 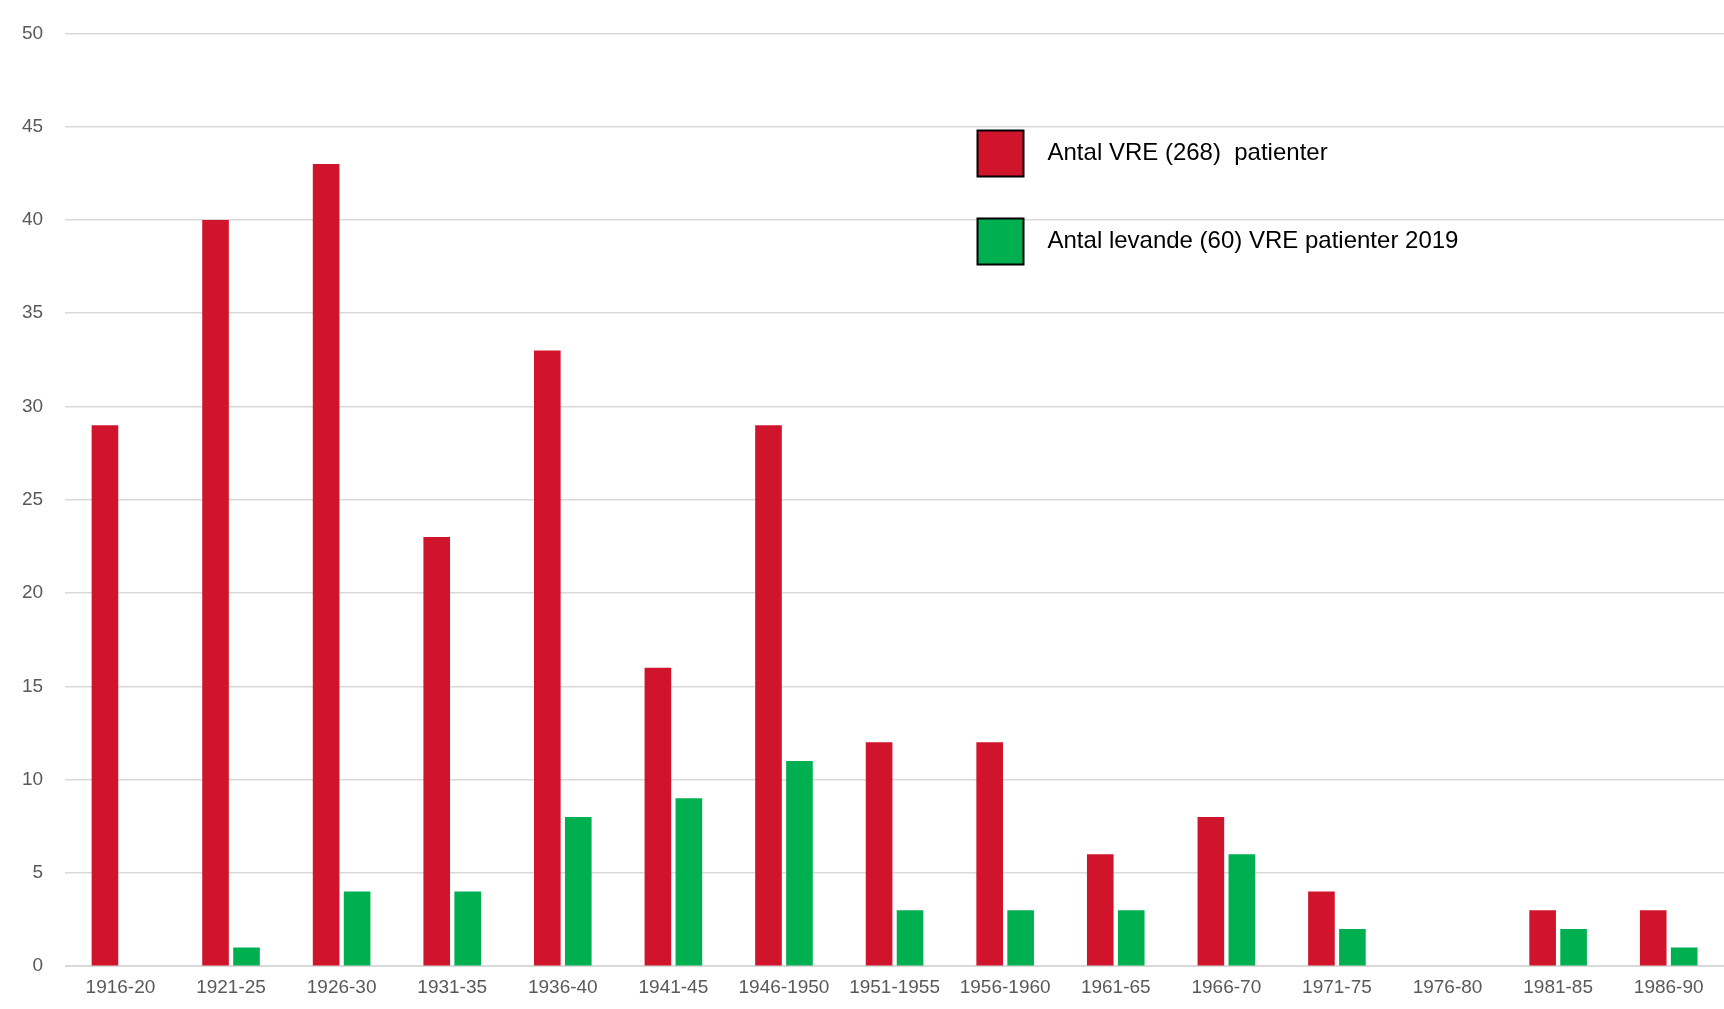 I want to click on y-tick-label: 35, so click(x=32, y=312).